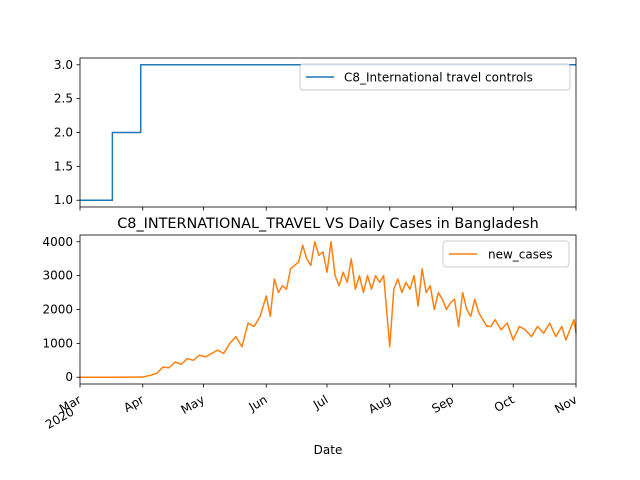  What do you see at coordinates (63, 133) in the screenshot?
I see `top-ytick-label: 2.0` at bounding box center [63, 133].